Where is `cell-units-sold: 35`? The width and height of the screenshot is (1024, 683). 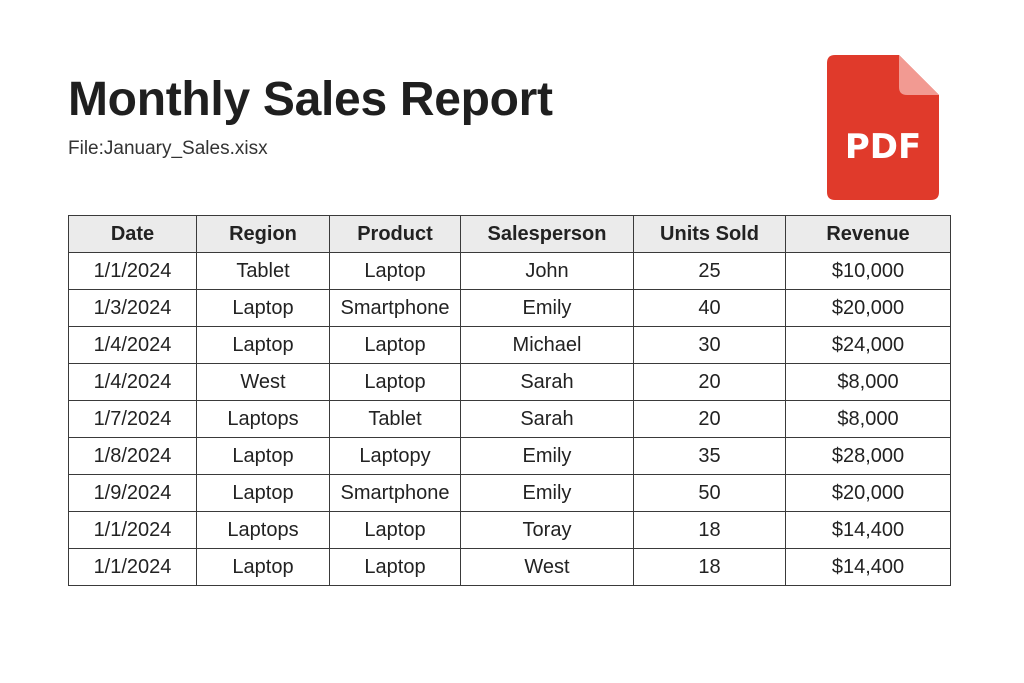
cell-units-sold: 35 is located at coordinates (709, 456).